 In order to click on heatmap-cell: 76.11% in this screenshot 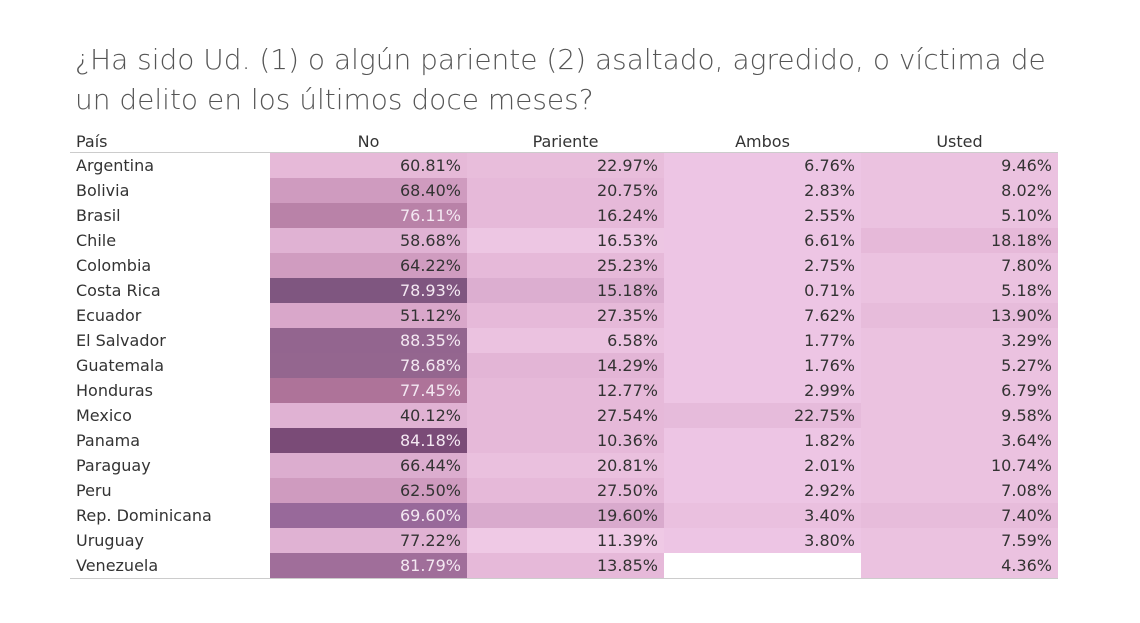, I will do `click(368, 215)`.